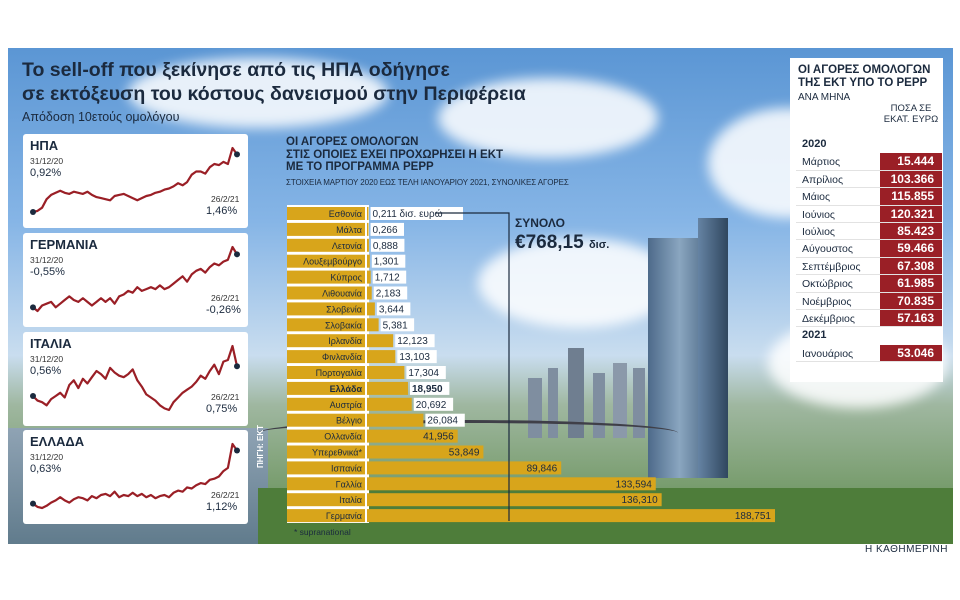 The width and height of the screenshot is (960, 600). I want to click on table-row: Αύγουστος 59.466, so click(869, 249).